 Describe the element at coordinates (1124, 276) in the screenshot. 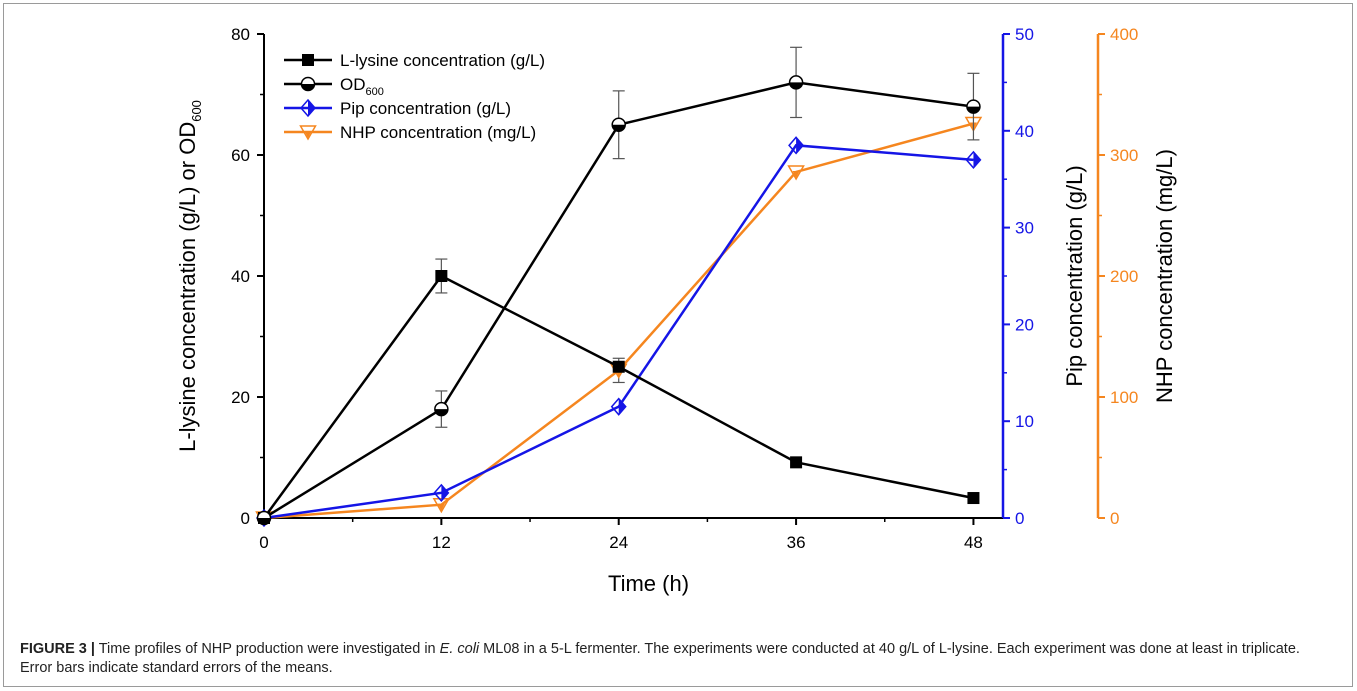

I see `right-axis-nhp-tick-label: 200` at that location.